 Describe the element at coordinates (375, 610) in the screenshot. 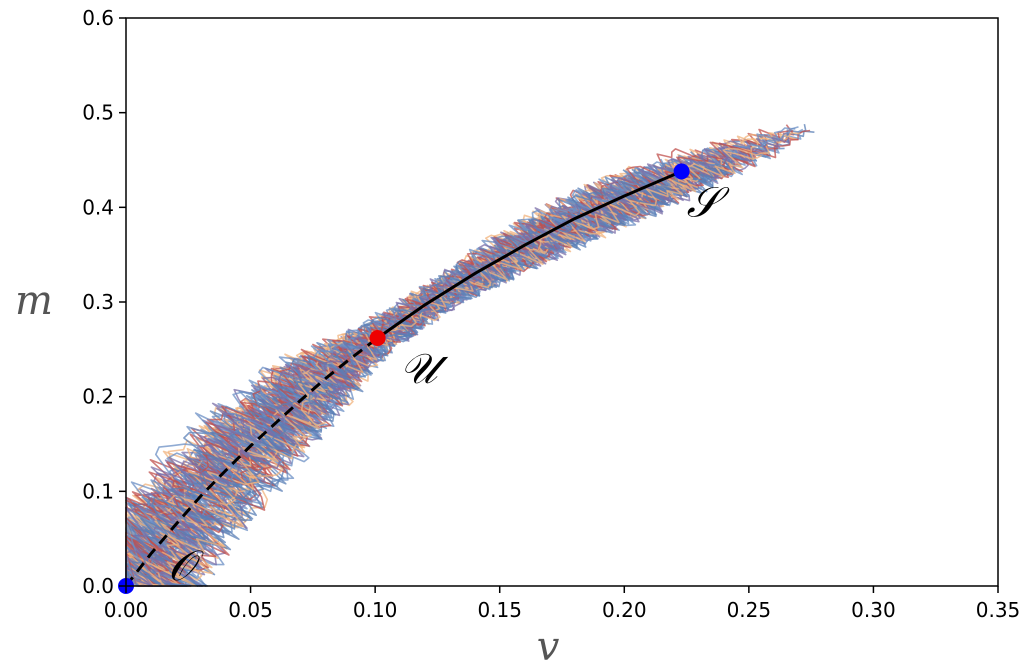

I see `x-tick-label: 0.10` at that location.